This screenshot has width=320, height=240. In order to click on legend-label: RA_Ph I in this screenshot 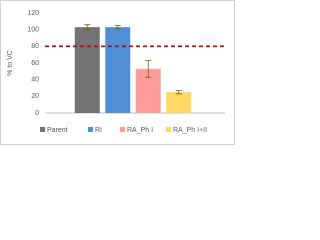, I will do `click(140, 130)`.